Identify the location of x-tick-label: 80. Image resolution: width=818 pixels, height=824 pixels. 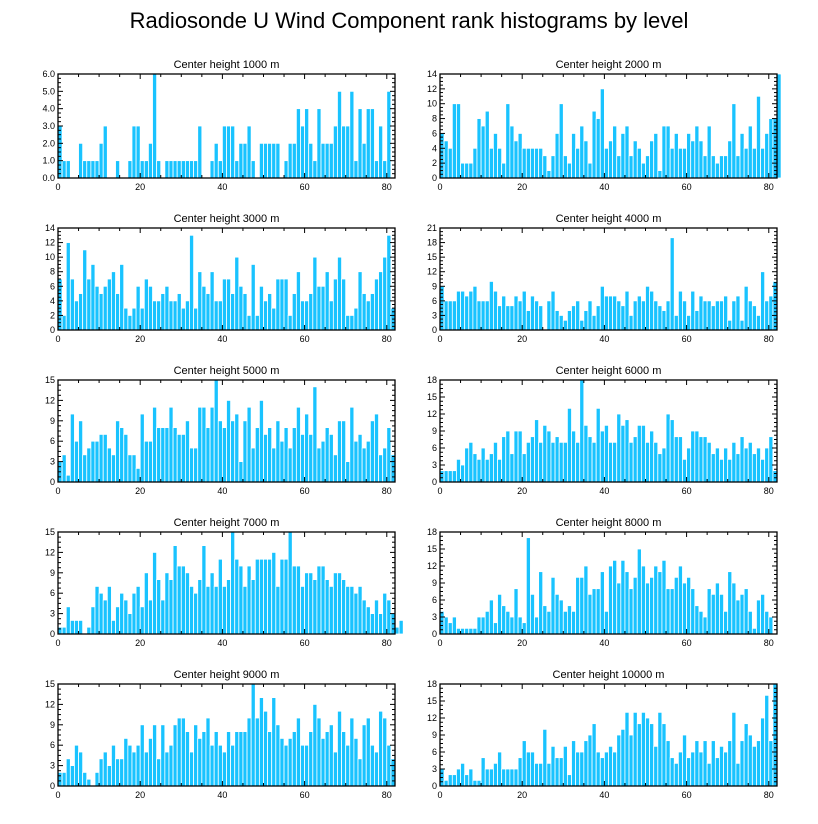
(769, 491).